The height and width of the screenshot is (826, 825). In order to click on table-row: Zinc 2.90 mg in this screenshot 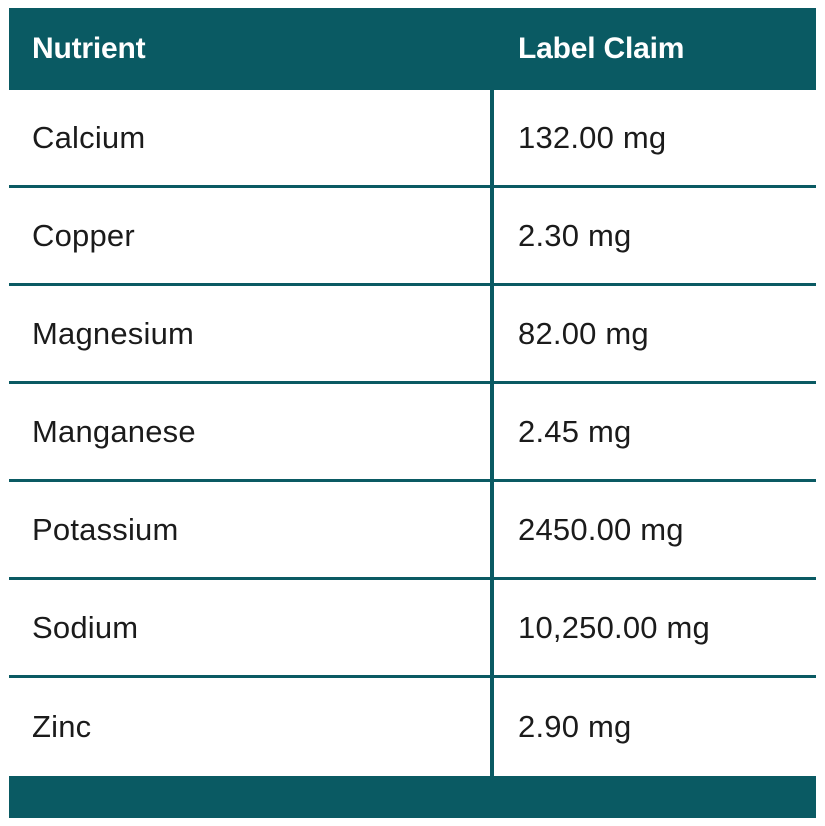, I will do `click(412, 727)`.